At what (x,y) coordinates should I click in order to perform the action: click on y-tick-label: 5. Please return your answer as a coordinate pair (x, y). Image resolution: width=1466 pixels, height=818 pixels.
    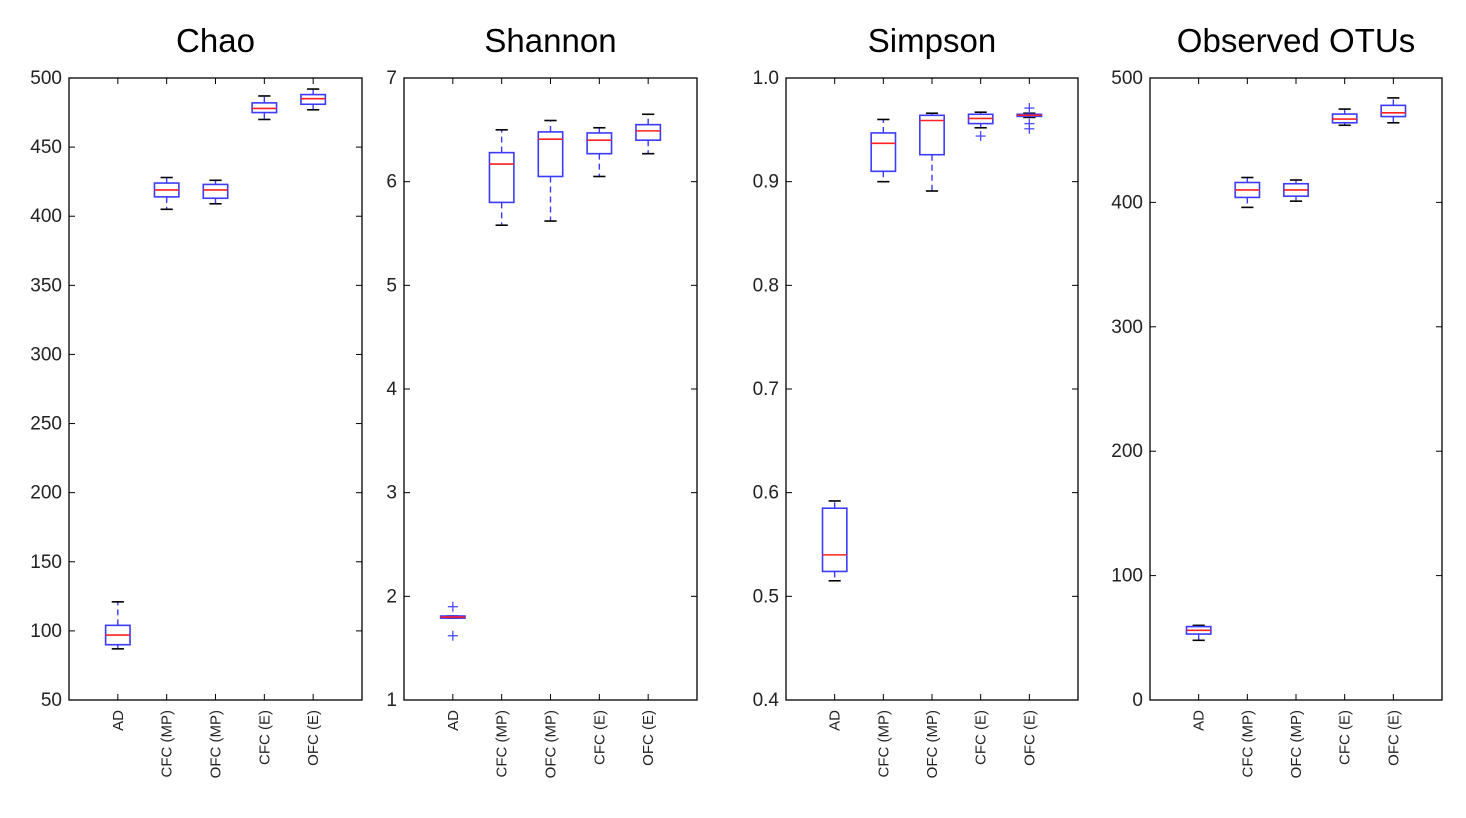
    Looking at the image, I should click on (391, 285).